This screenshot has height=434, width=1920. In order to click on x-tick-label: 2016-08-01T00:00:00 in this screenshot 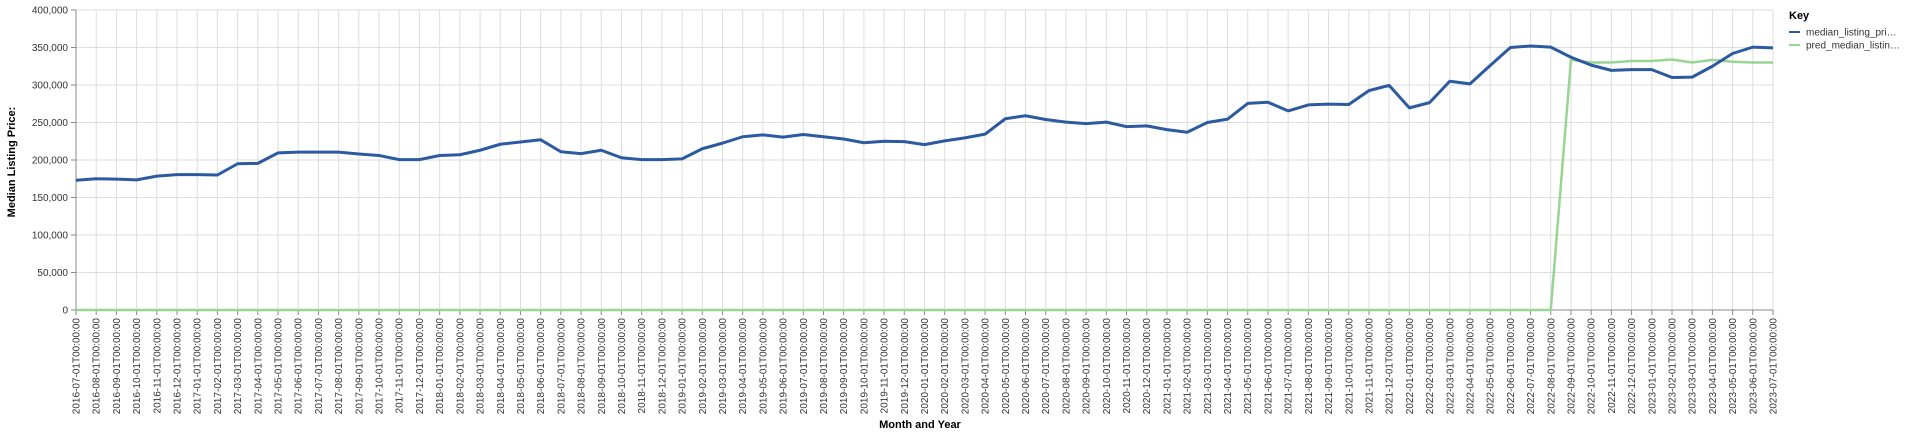, I will do `click(97, 366)`.